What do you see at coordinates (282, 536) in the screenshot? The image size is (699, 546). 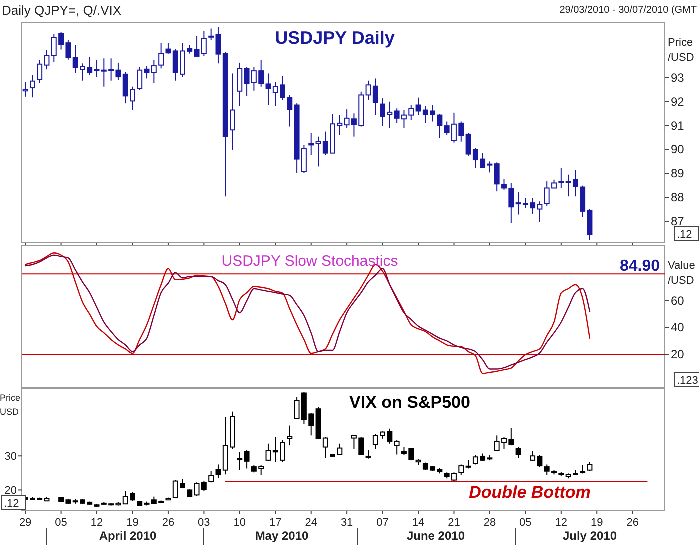 I see `text: May 2010` at bounding box center [282, 536].